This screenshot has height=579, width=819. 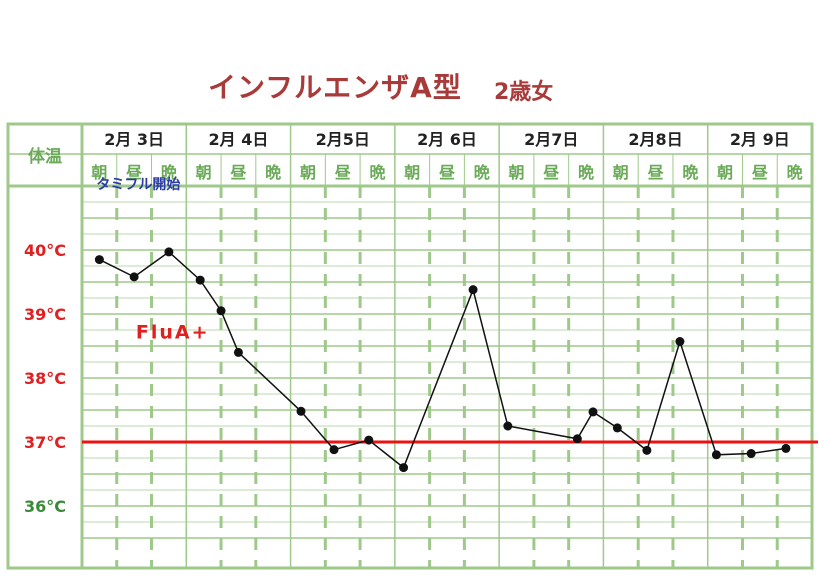 I want to click on day-label: 2月 4日, so click(x=239, y=139).